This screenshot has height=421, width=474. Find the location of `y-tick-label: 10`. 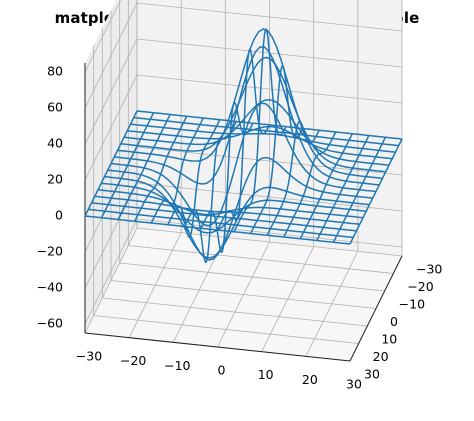

y-tick-label: 10 is located at coordinates (389, 339).